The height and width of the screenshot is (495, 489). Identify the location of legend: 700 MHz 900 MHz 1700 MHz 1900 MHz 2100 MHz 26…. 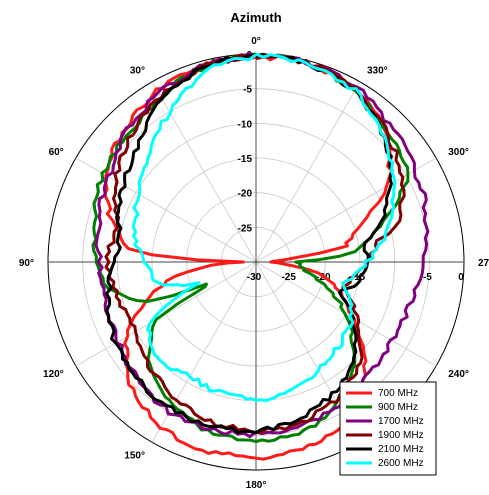
(388, 428).